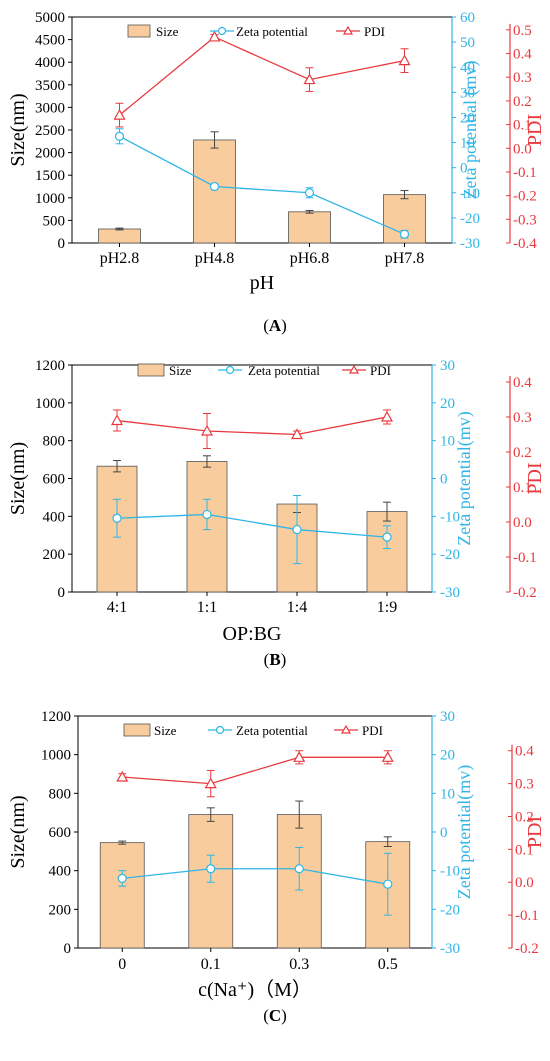 The height and width of the screenshot is (1061, 550). I want to click on panel-label: (C), so click(275, 1015).